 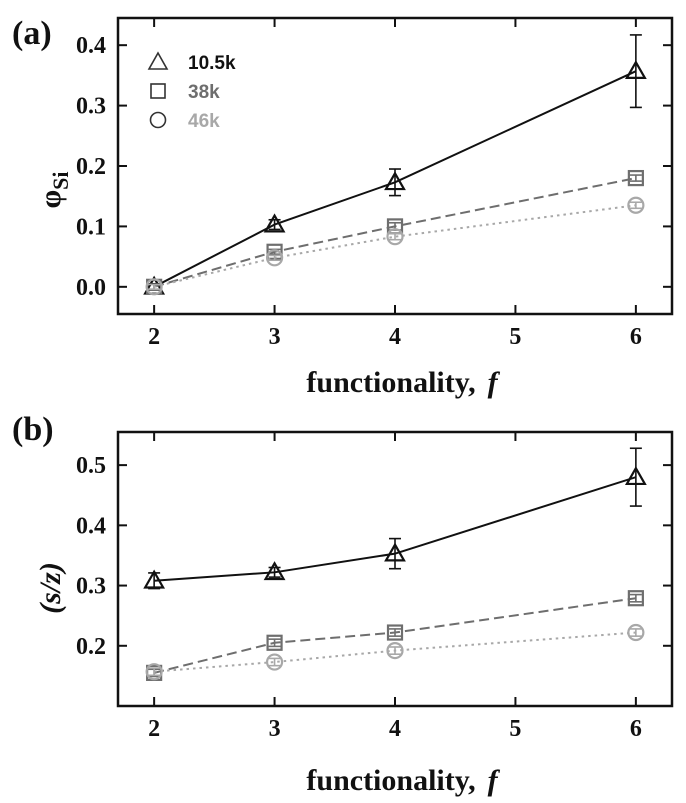 I want to click on legend-item-10.5k: 10.5k, so click(x=191, y=62).